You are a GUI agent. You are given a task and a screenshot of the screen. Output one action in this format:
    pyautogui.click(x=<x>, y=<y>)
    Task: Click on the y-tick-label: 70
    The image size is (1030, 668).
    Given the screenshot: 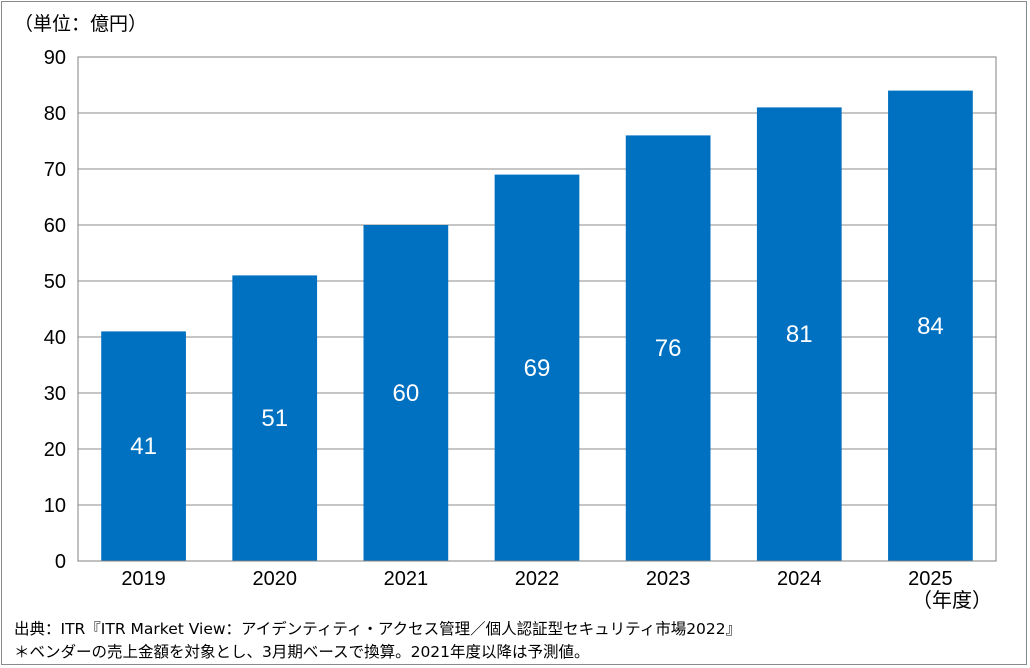 What is the action you would take?
    pyautogui.click(x=55, y=170)
    